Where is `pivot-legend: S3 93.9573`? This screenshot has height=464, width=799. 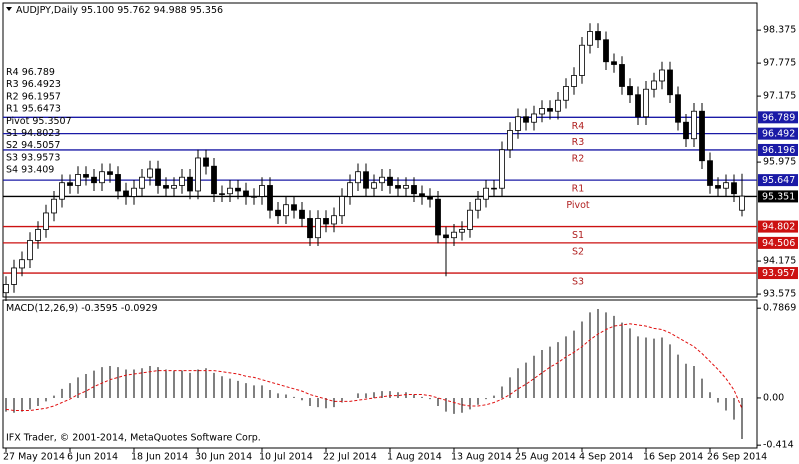
pivot-legend: S3 93.9573 is located at coordinates (33, 157).